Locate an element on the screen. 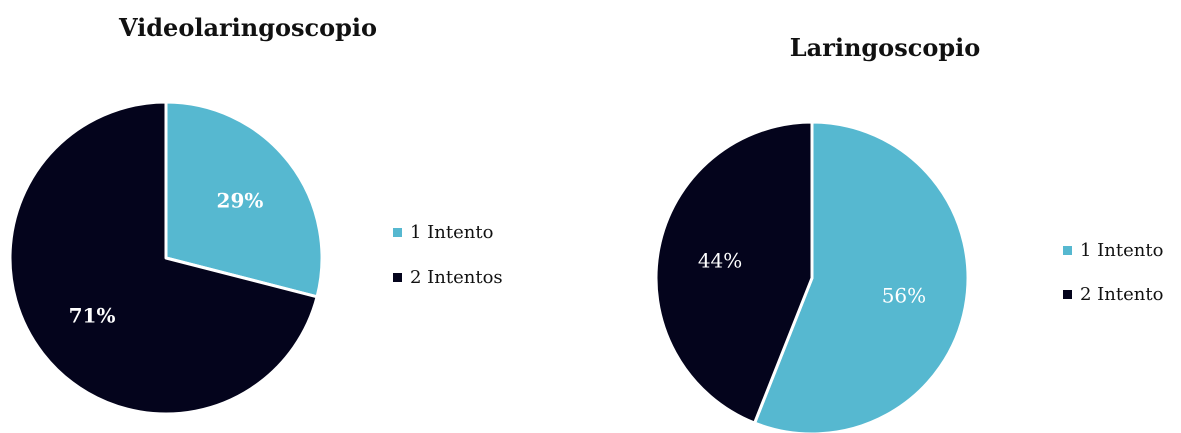 This screenshot has width=1181, height=433. slice-data-label: 29% is located at coordinates (240, 201).